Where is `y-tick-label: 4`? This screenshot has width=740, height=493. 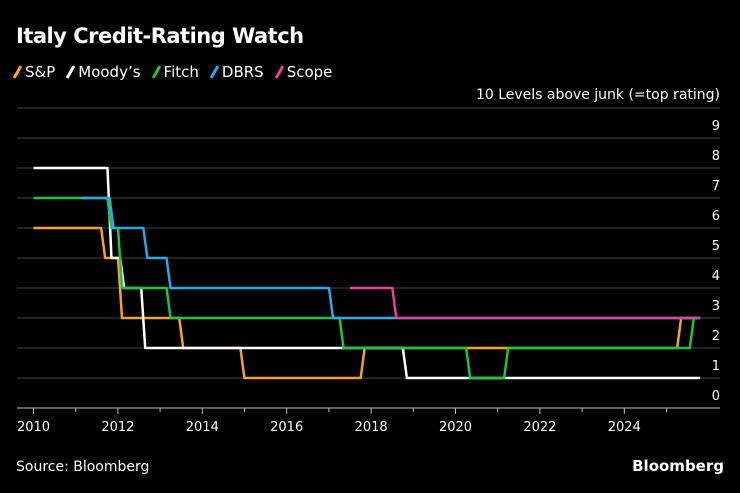
y-tick-label: 4 is located at coordinates (716, 276).